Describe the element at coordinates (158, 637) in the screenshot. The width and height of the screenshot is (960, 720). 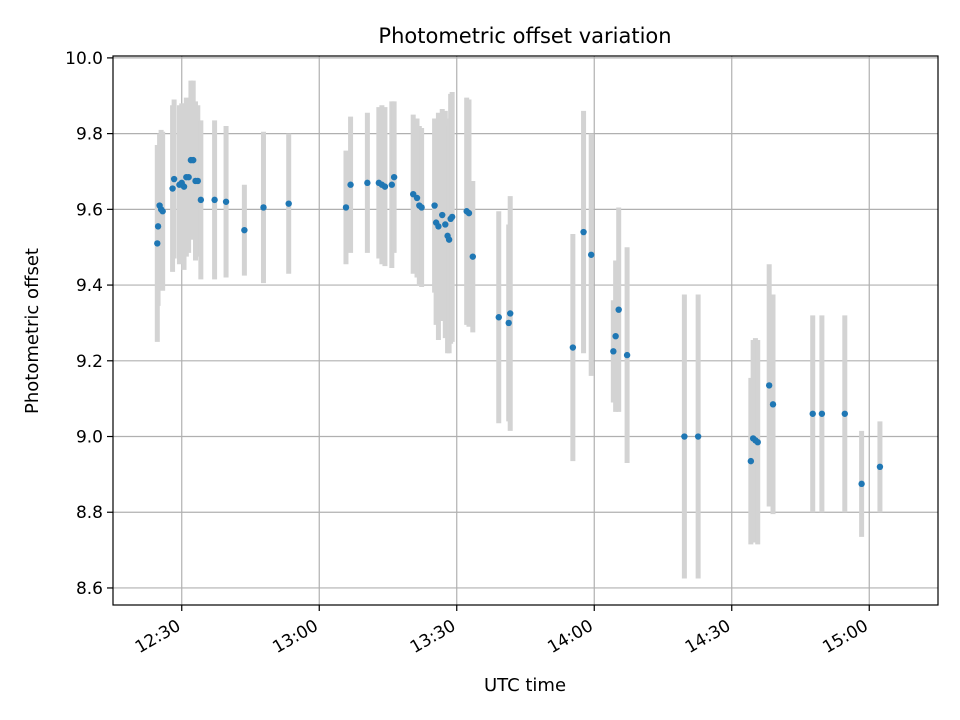
I see `x-tick-label: 12:30` at that location.